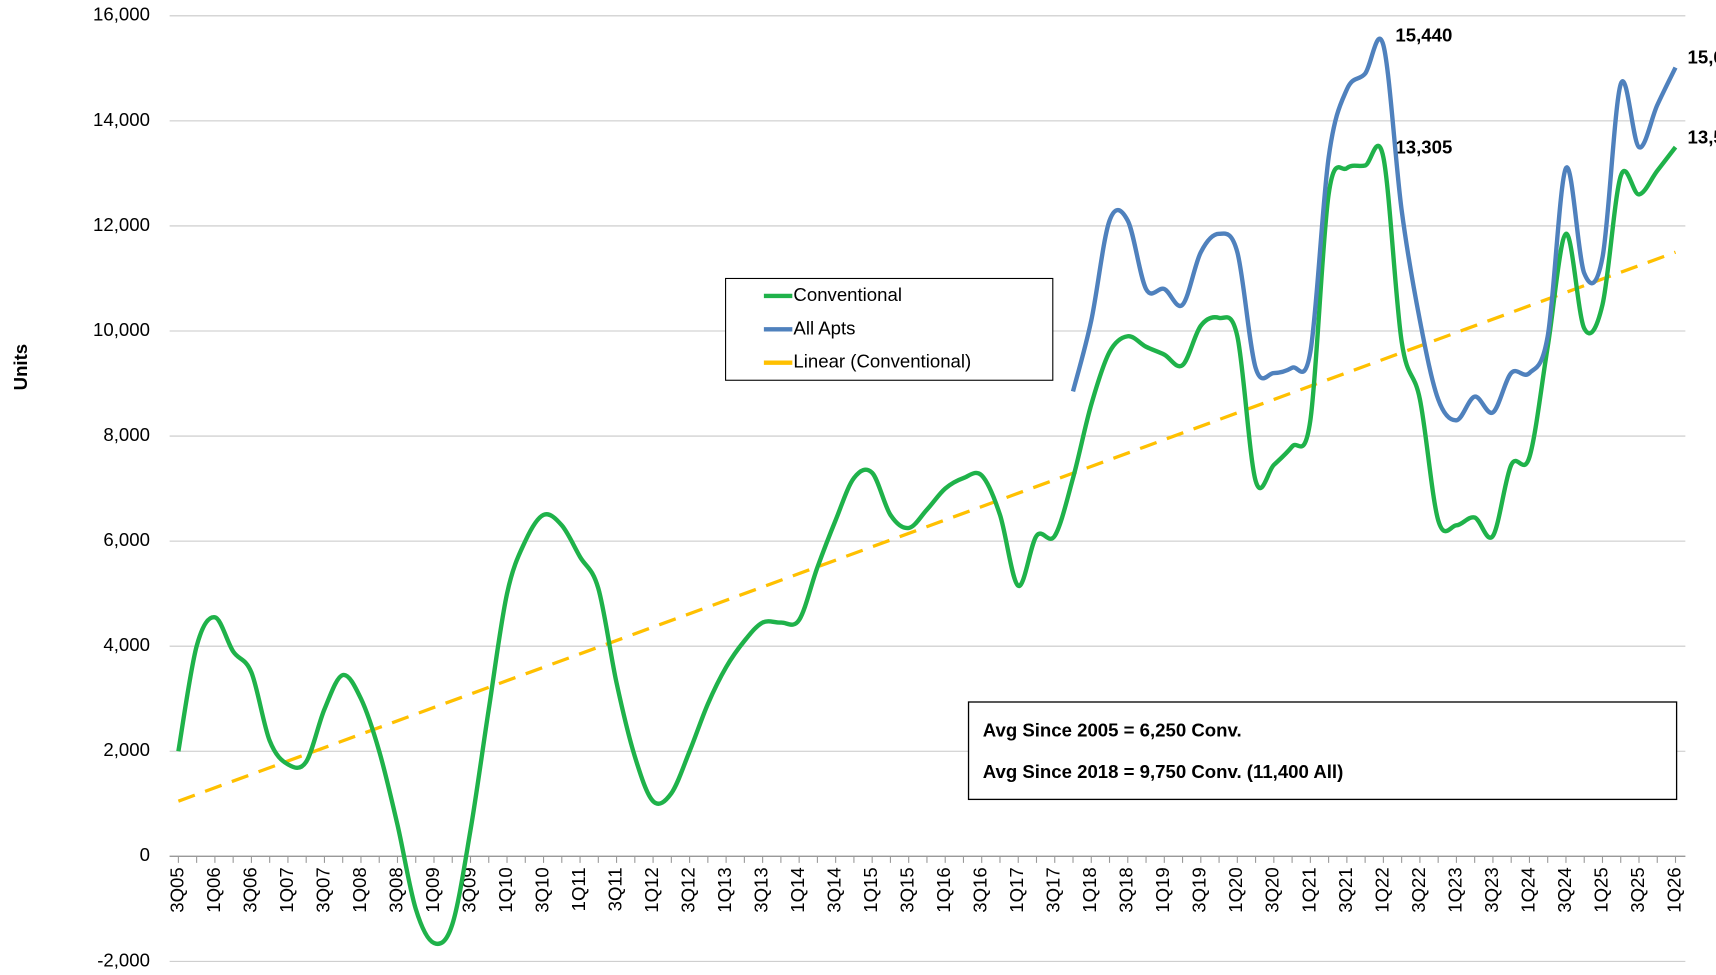 Image resolution: width=1716 pixels, height=975 pixels. I want to click on x-tick-label: 1Q10, so click(505, 890).